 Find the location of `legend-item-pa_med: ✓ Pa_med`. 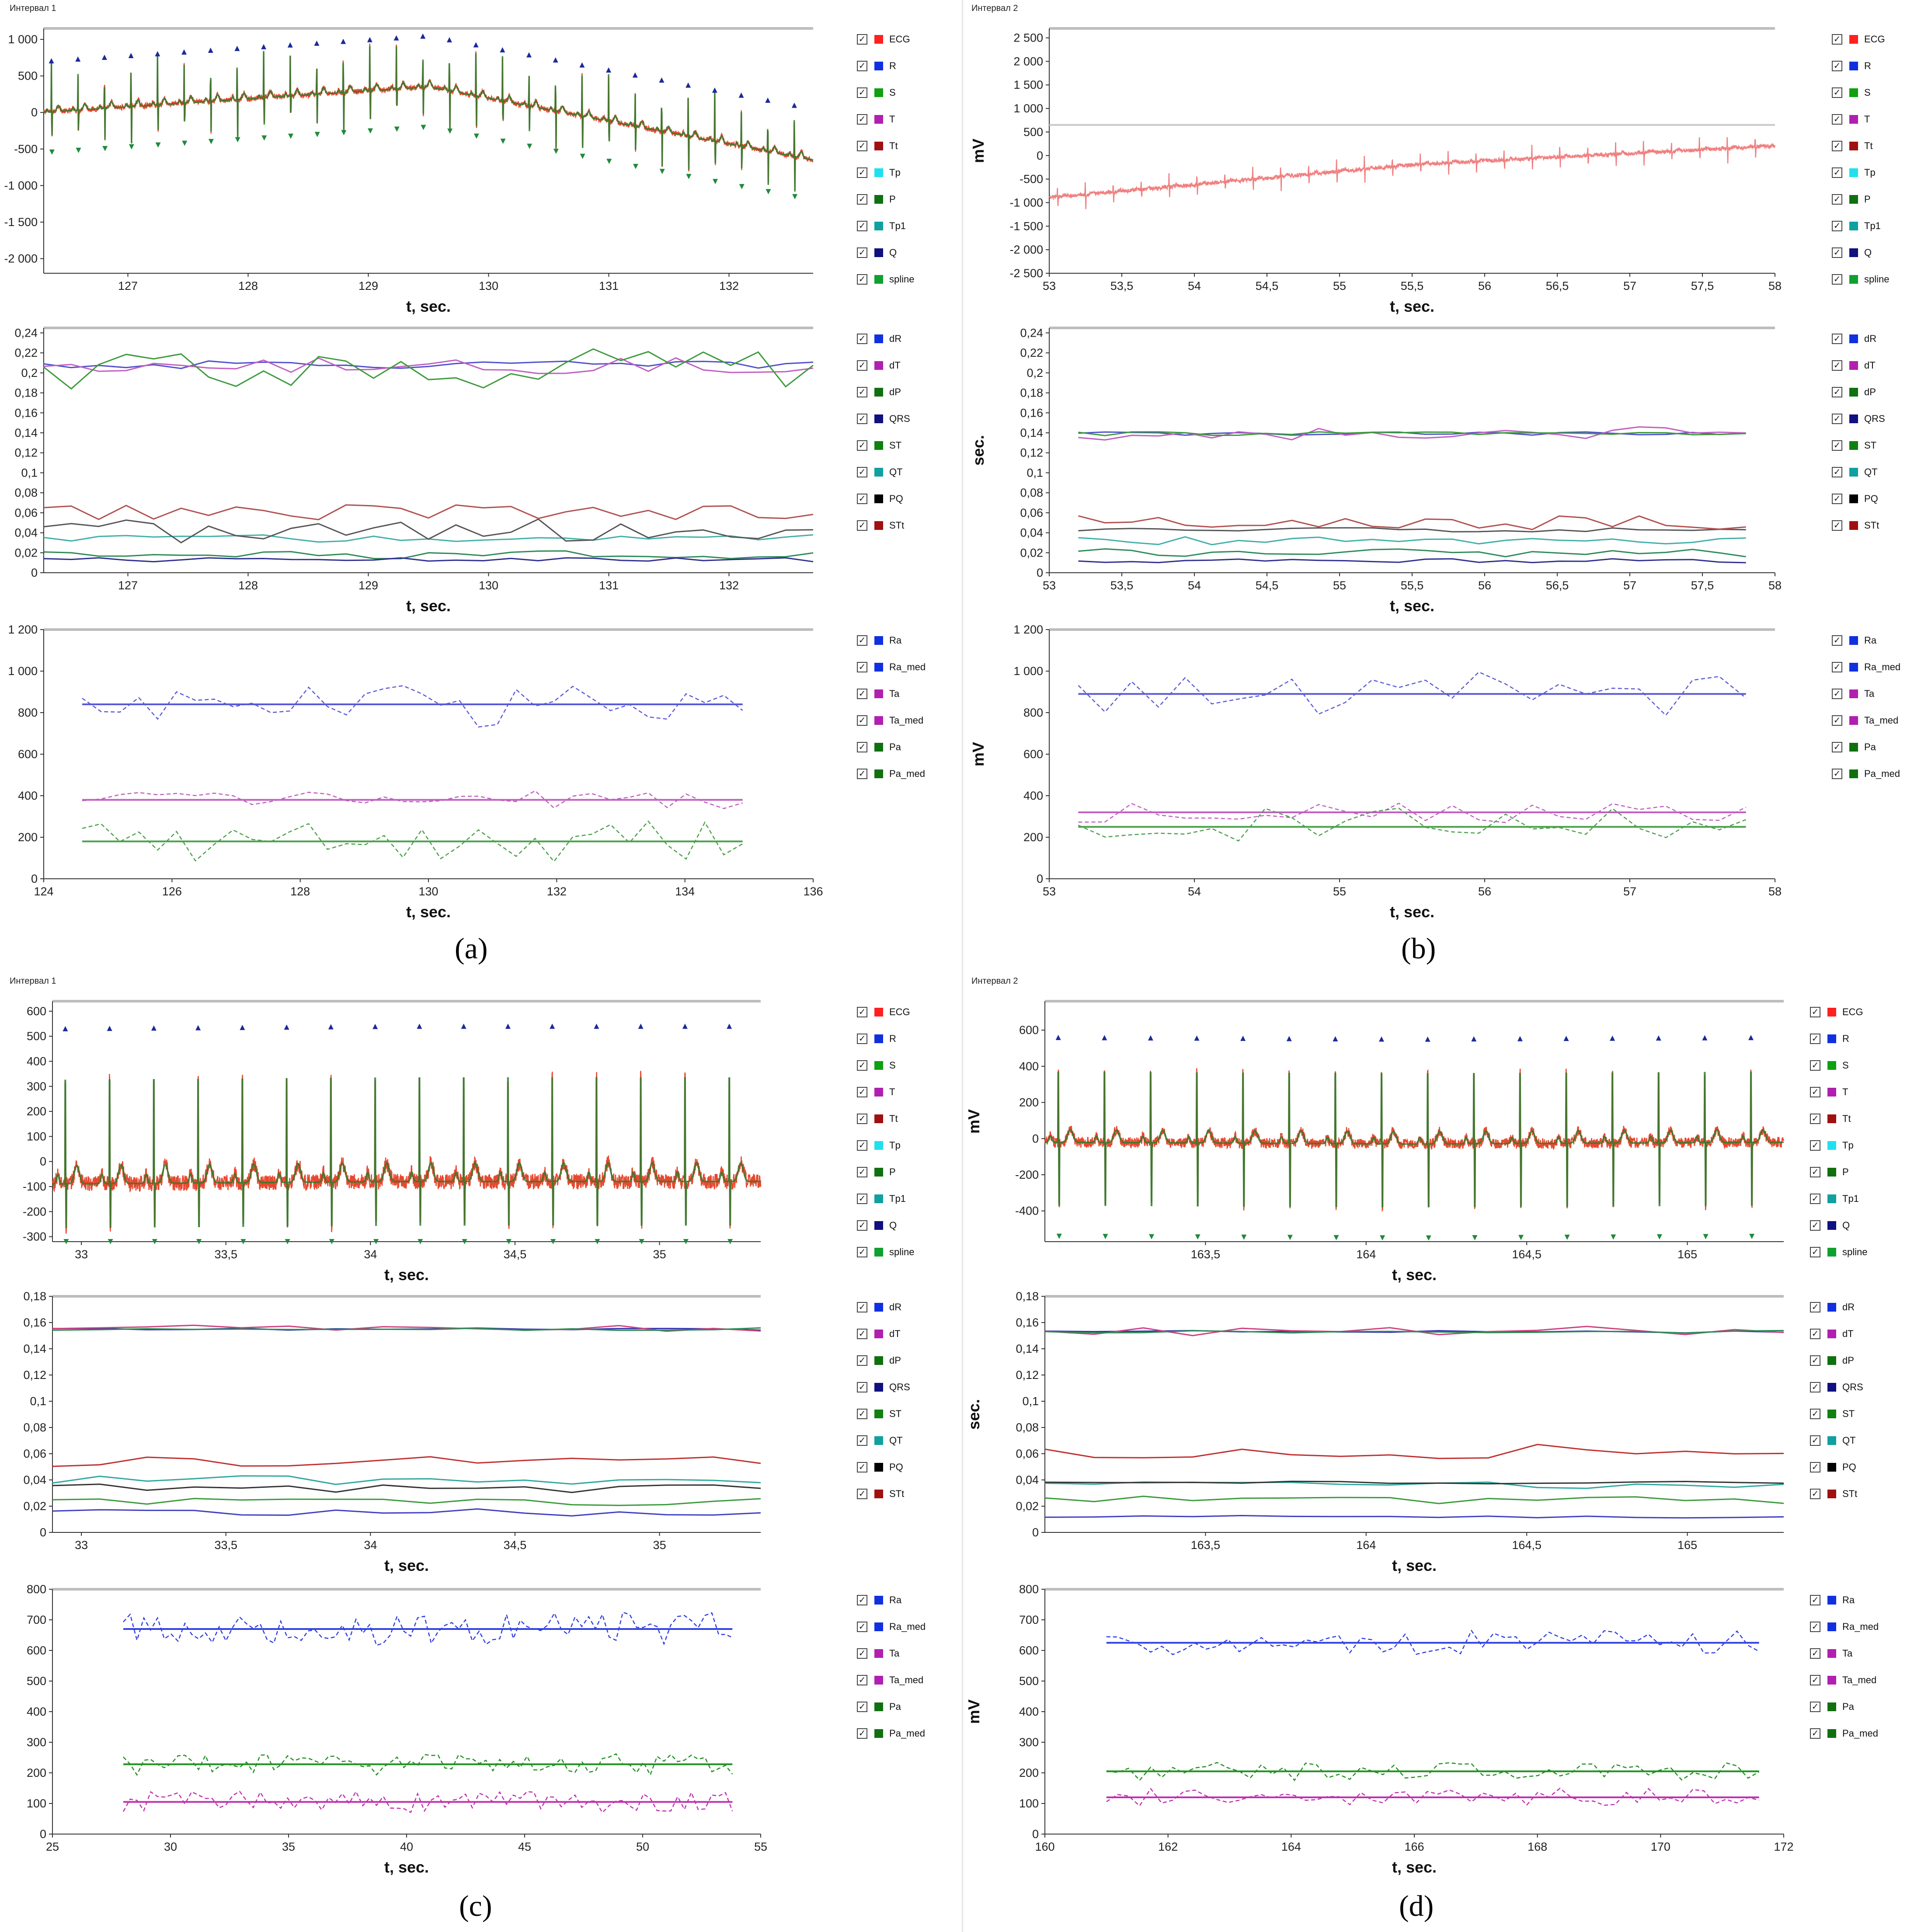

legend-item-pa_med: ✓ Pa_med is located at coordinates (1866, 773).